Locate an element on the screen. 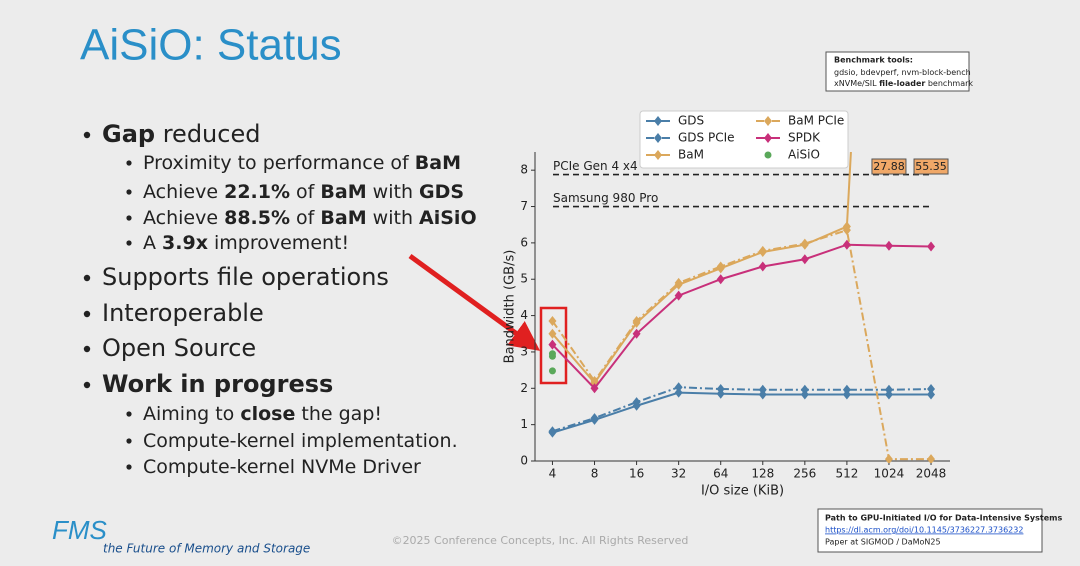  x-tick-label: 8 is located at coordinates (595, 474).